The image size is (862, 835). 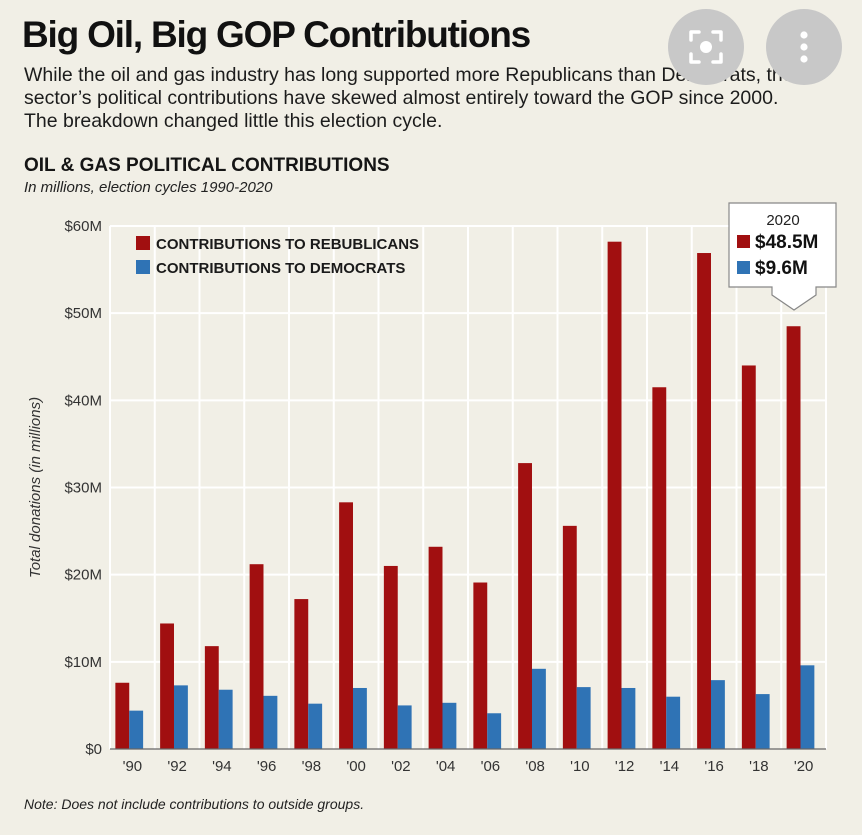 I want to click on y-tick-label: $10M, so click(x=83, y=662).